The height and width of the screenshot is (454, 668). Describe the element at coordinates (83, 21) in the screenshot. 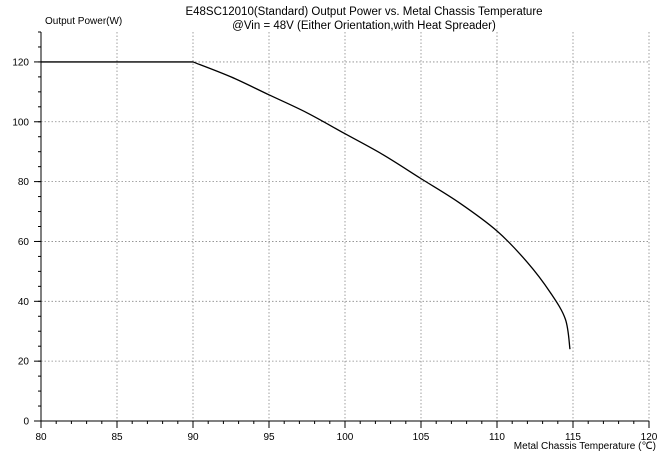

I see `y-axis-label: Output Power(W)` at that location.